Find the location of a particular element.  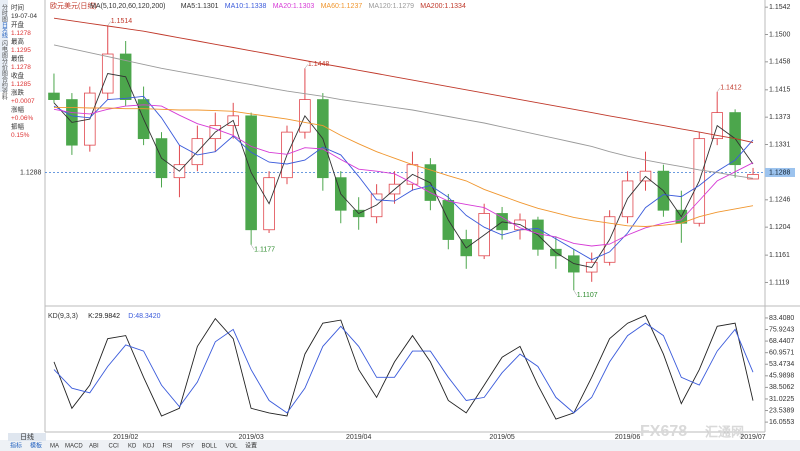

y-tick-label: 1.1161 is located at coordinates (779, 255).